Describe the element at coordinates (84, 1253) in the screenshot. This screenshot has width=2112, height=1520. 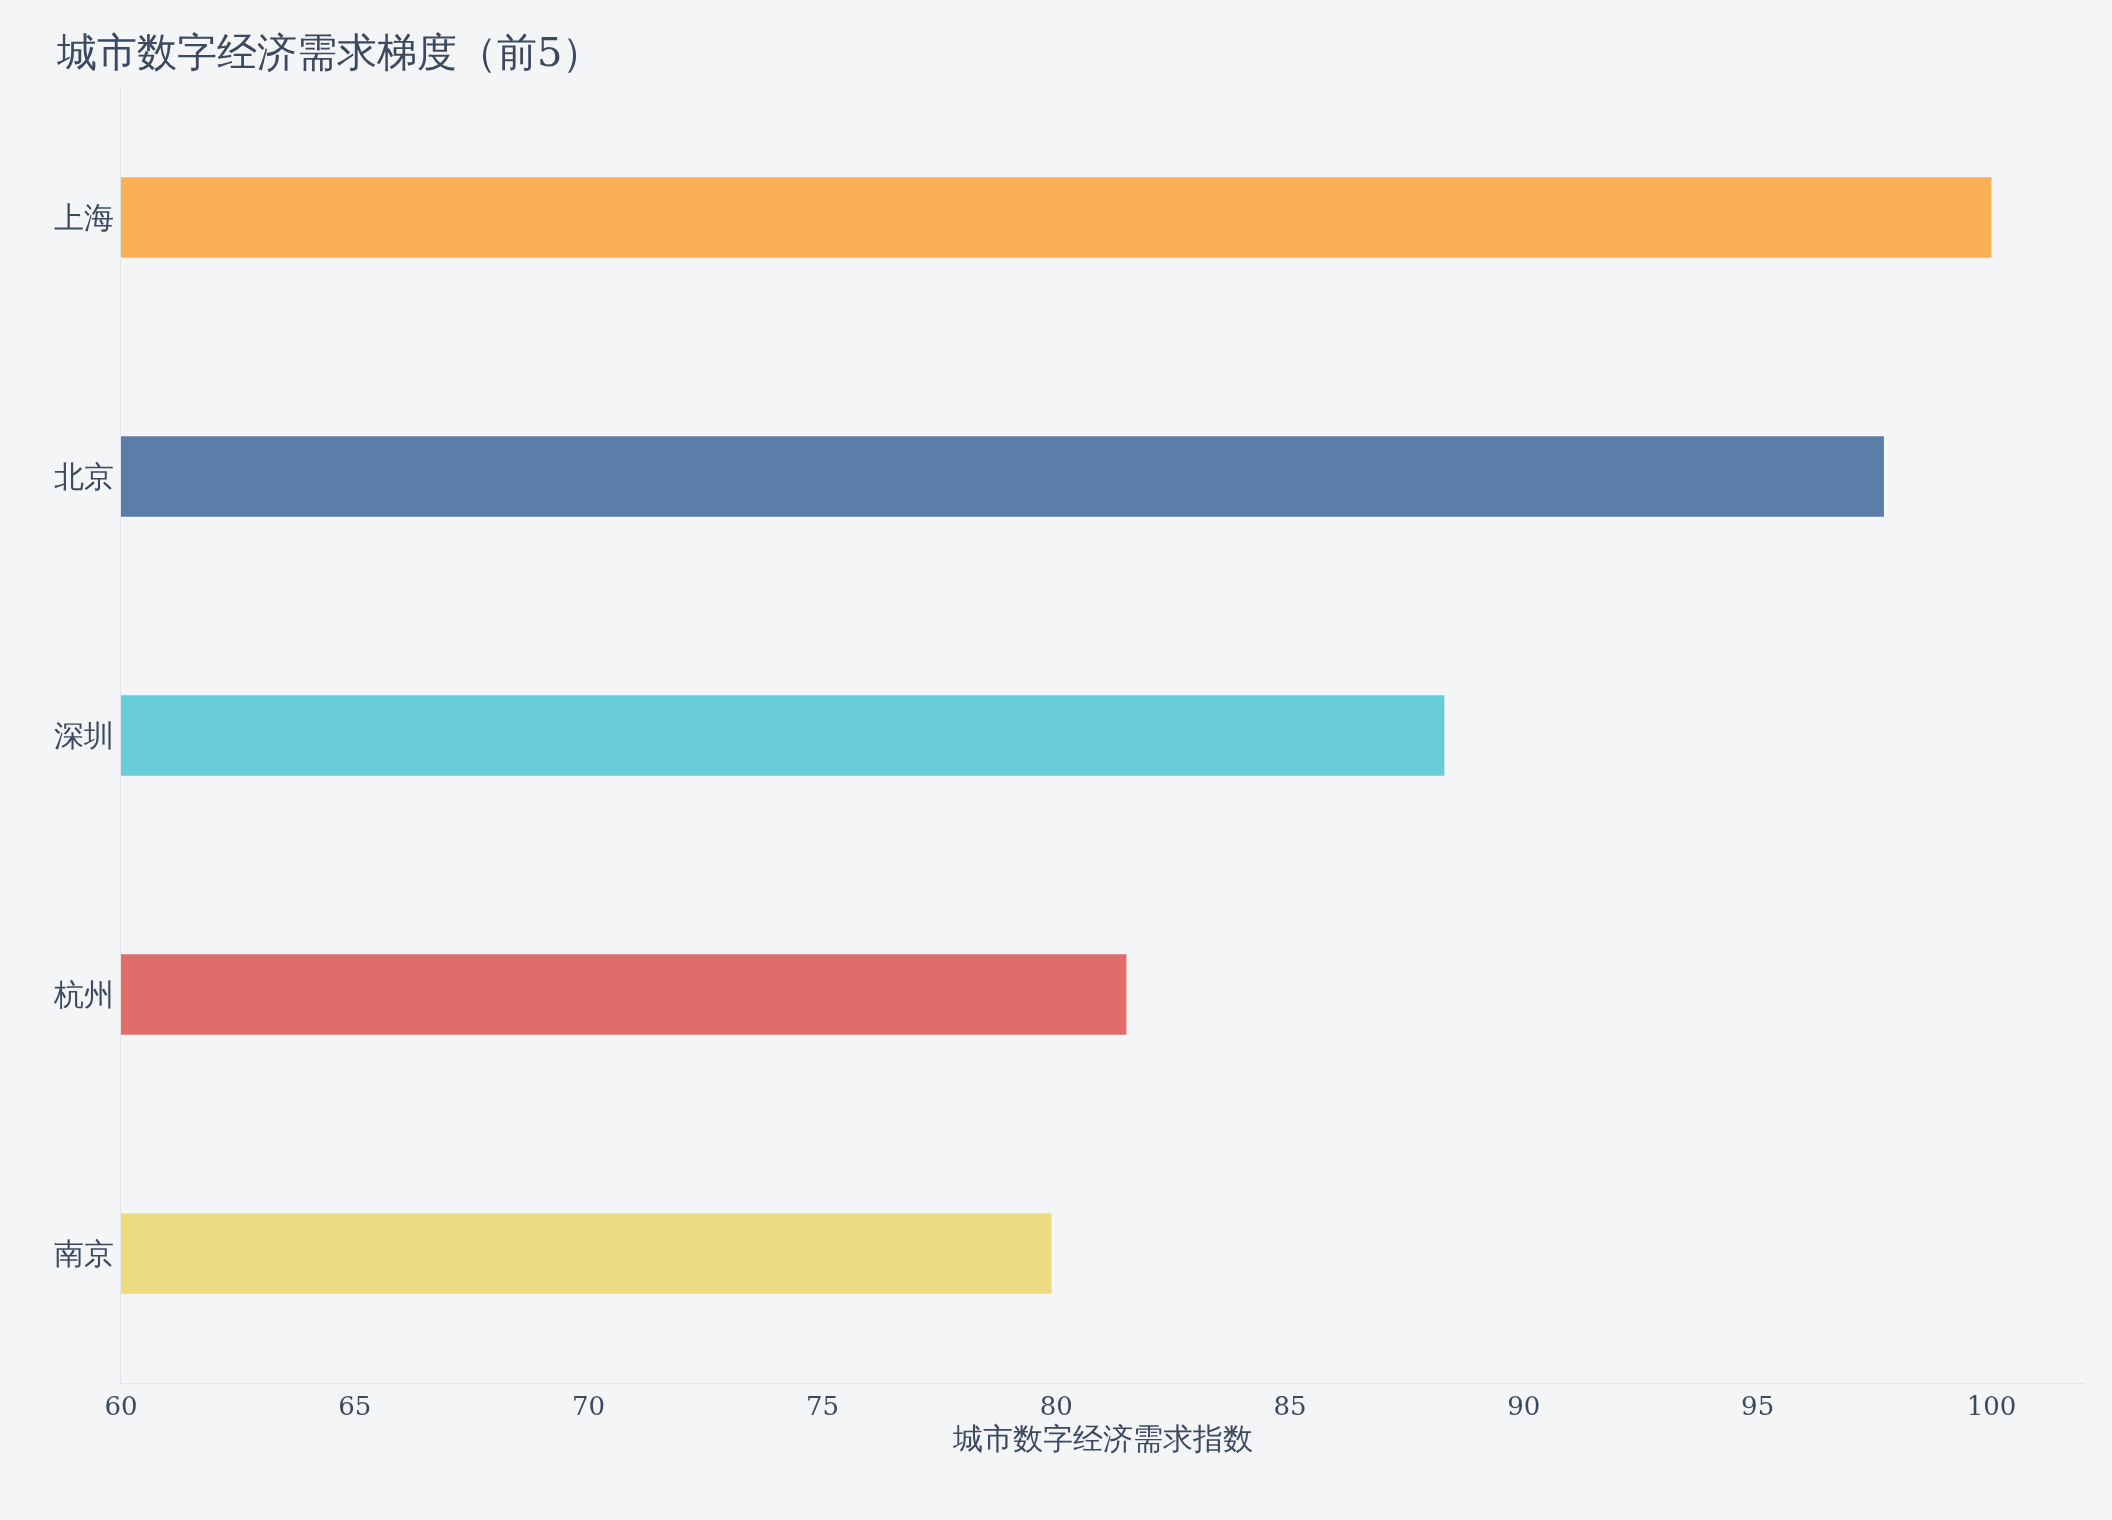
I see `y-tick-label: 南京` at that location.